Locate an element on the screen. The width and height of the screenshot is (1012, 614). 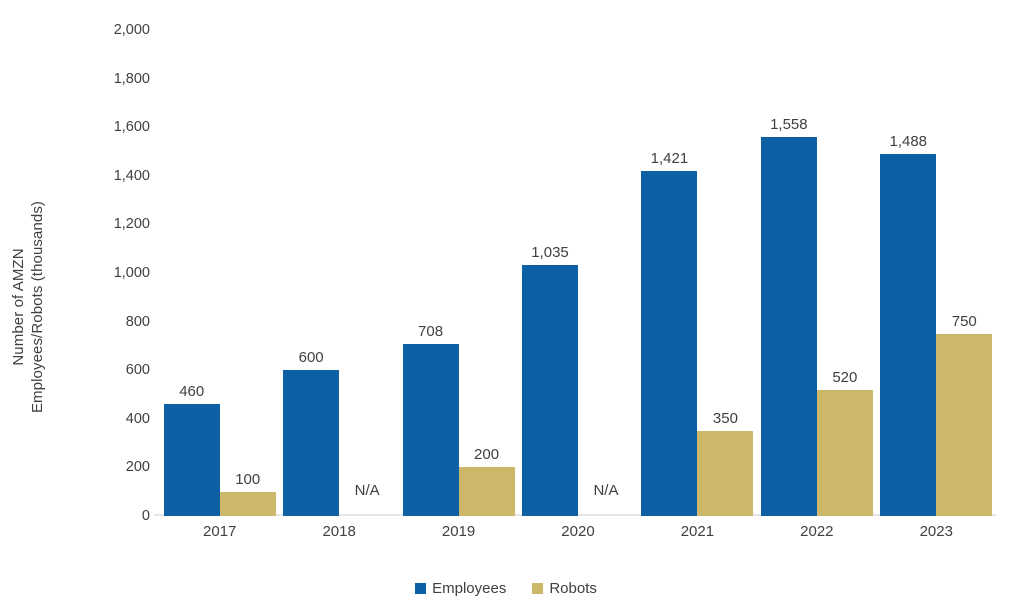
y-axis-tick-label: 1,000 is located at coordinates (131, 272).